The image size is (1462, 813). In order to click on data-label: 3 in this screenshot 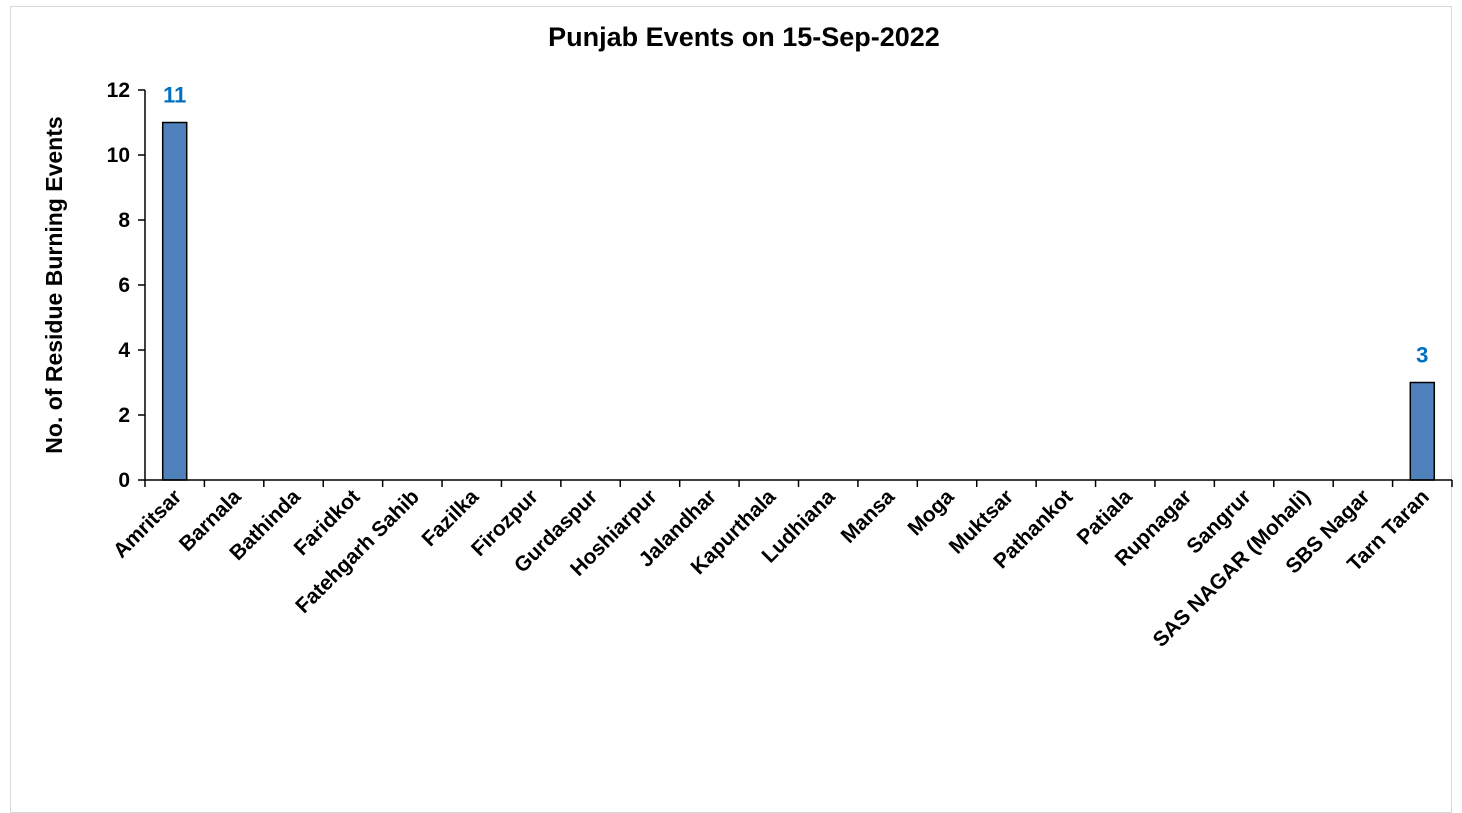, I will do `click(1422, 355)`.